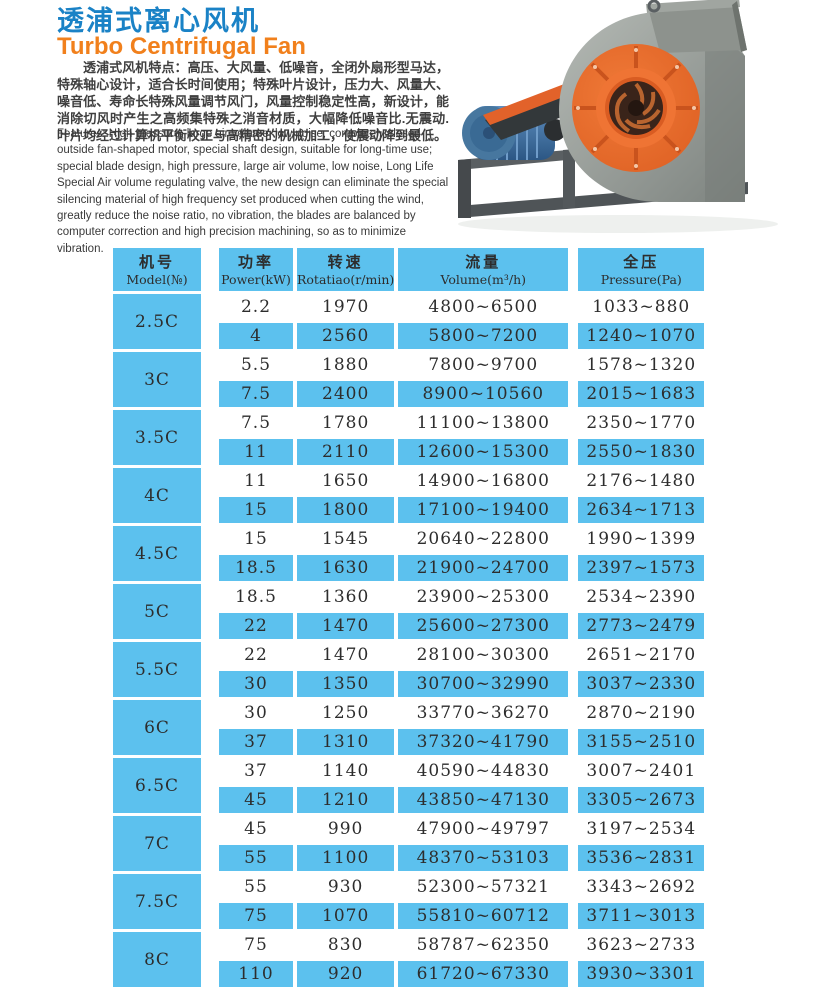 This screenshot has width=840, height=1004. What do you see at coordinates (409, 452) in the screenshot?
I see `table-row: 11 2110 12600~15300 2550~1830` at bounding box center [409, 452].